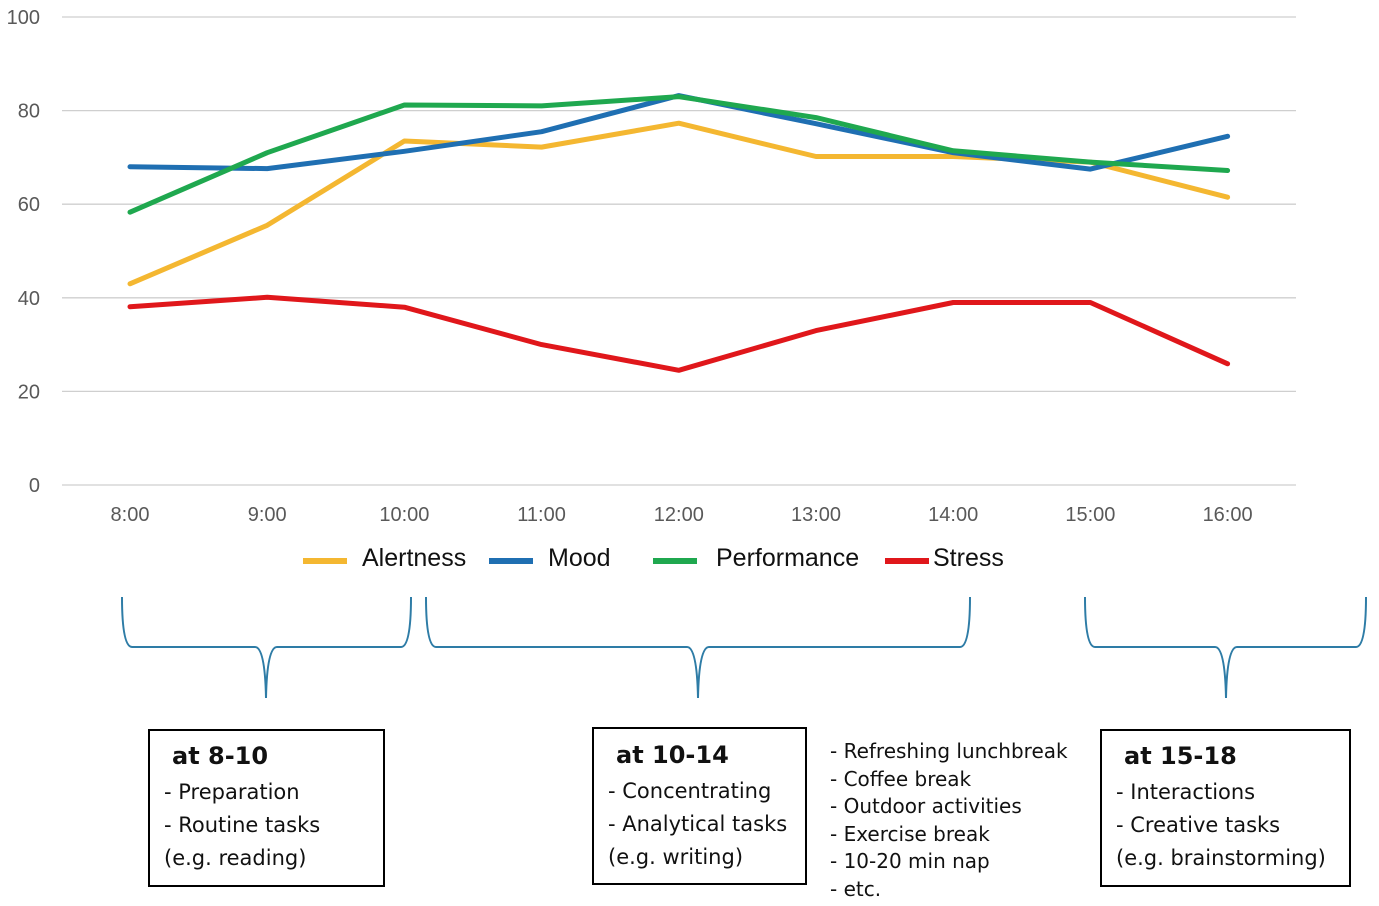  I want to click on x-tick-label: 9:00, so click(267, 515).